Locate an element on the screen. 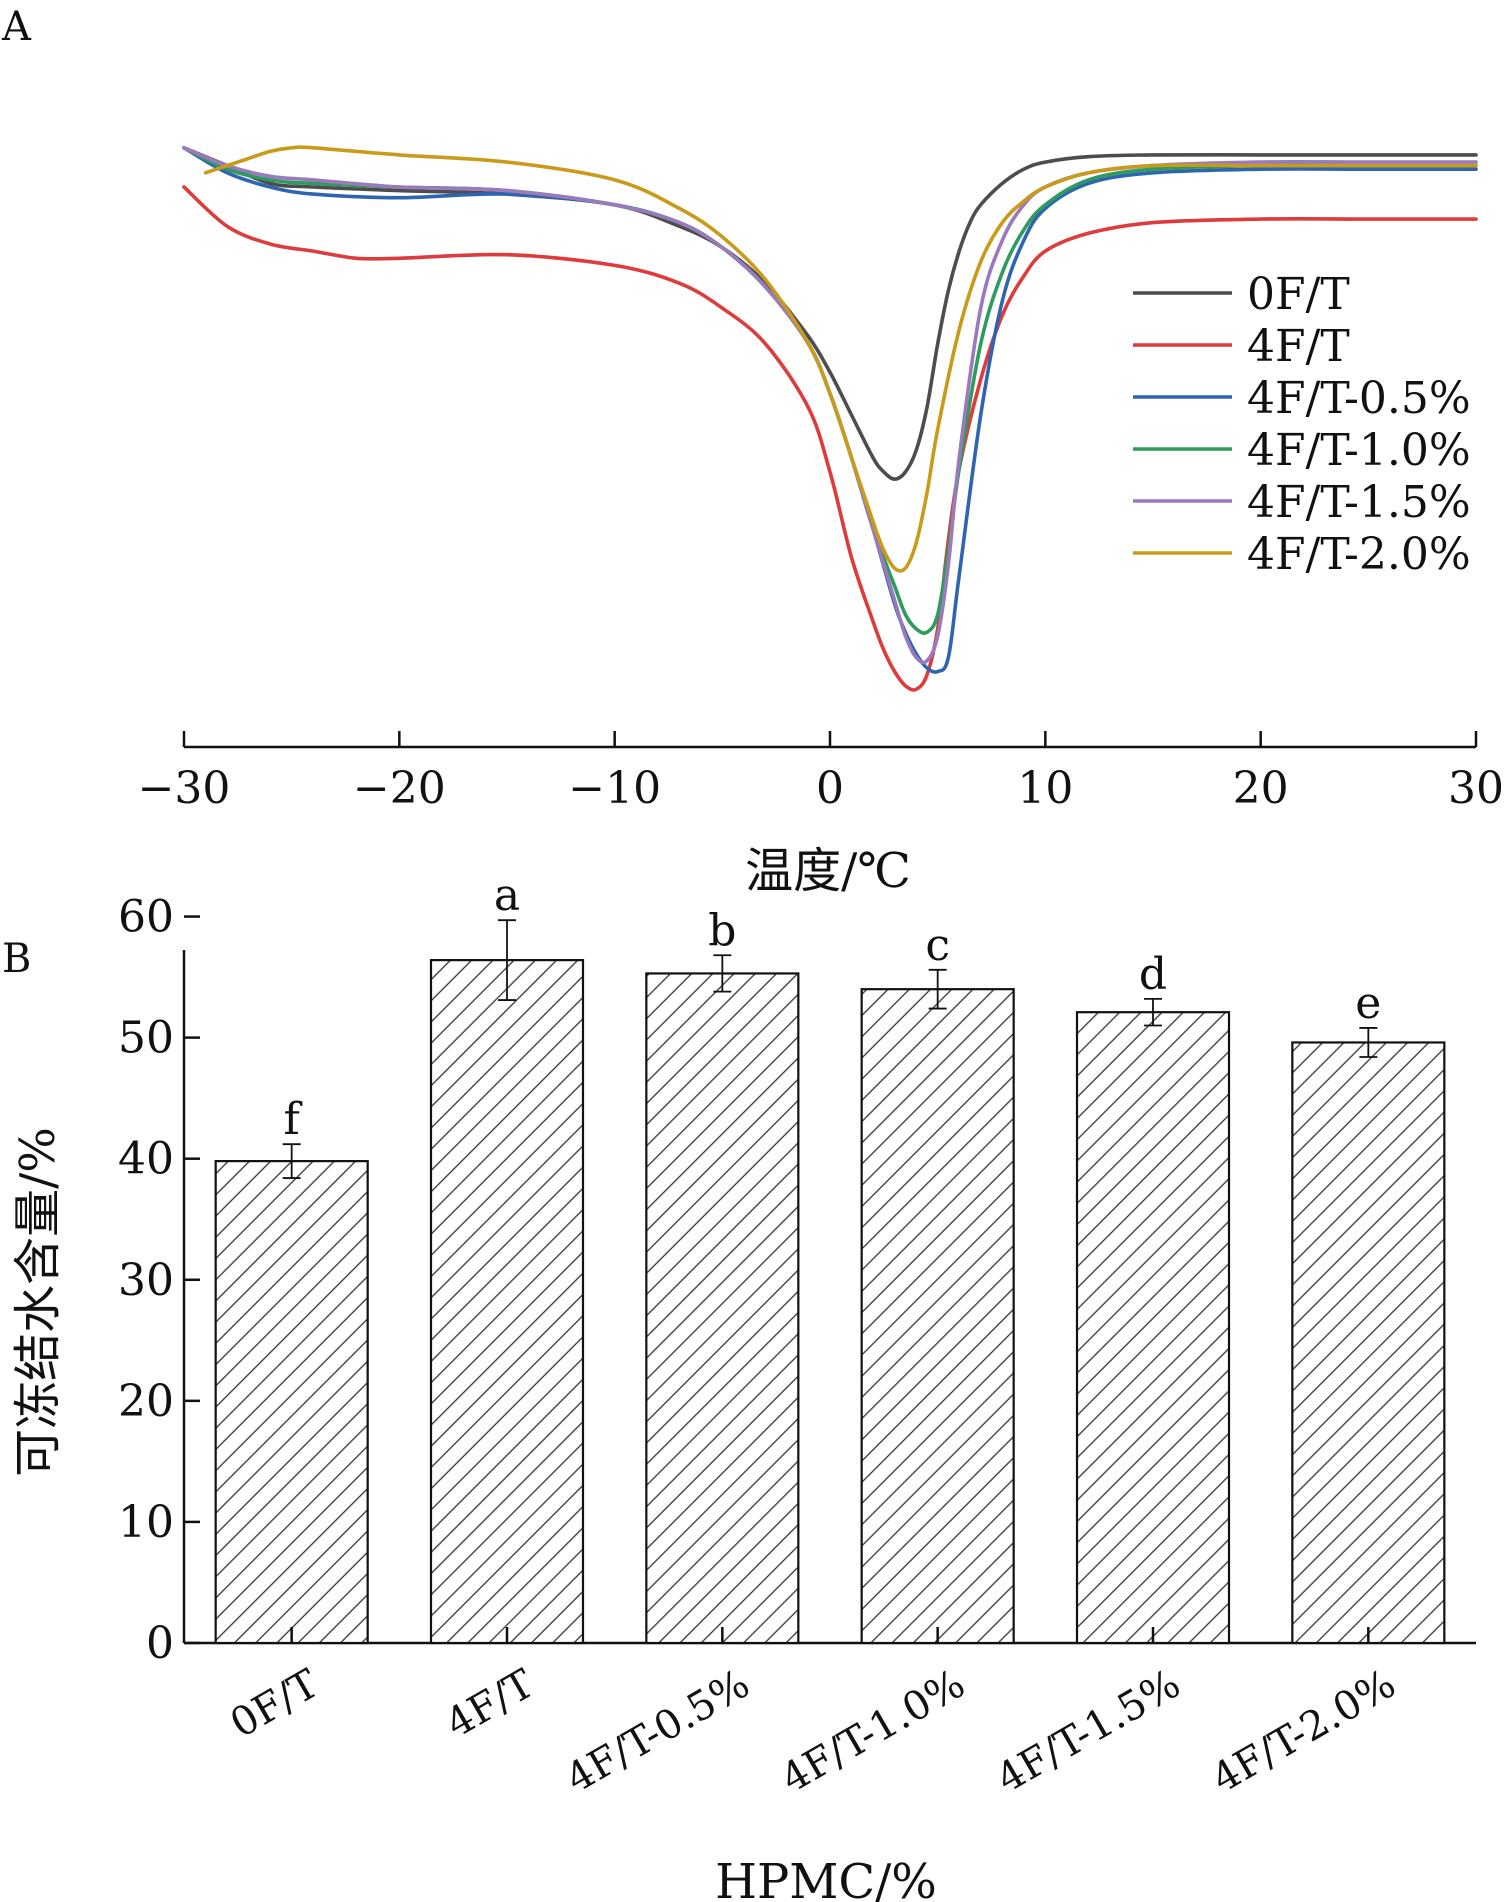 This screenshot has height=1902, width=1504. panel-b-letter: B is located at coordinates (16, 959).